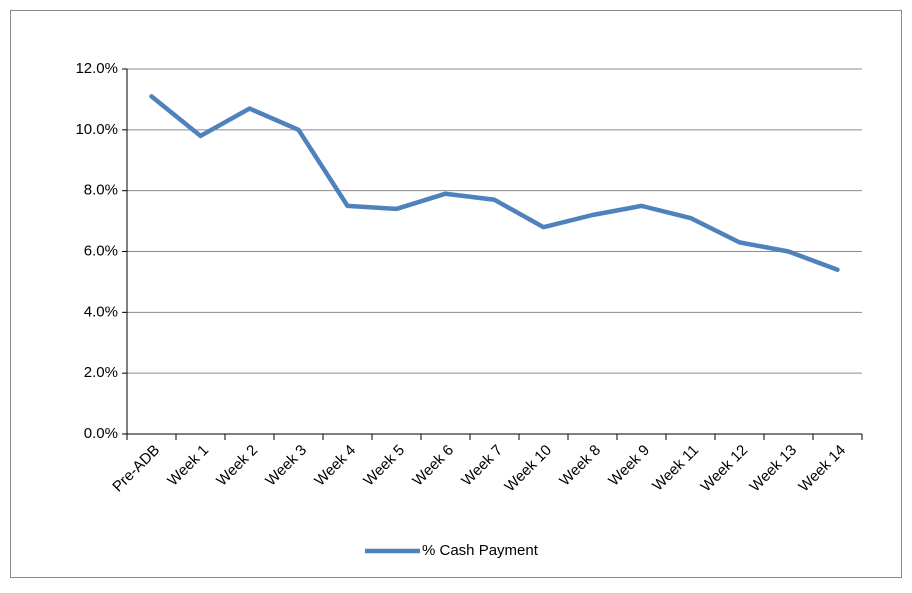  I want to click on y-tick-label: 6.0%, so click(101, 250).